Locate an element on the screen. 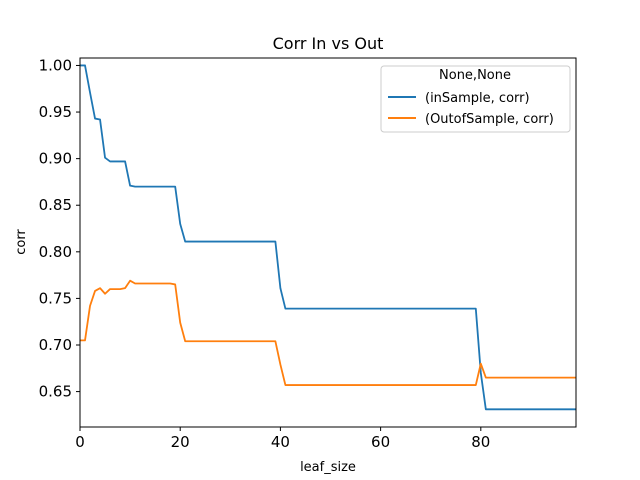 This screenshot has width=640, height=480. x-tick-label: 40 is located at coordinates (280, 442).